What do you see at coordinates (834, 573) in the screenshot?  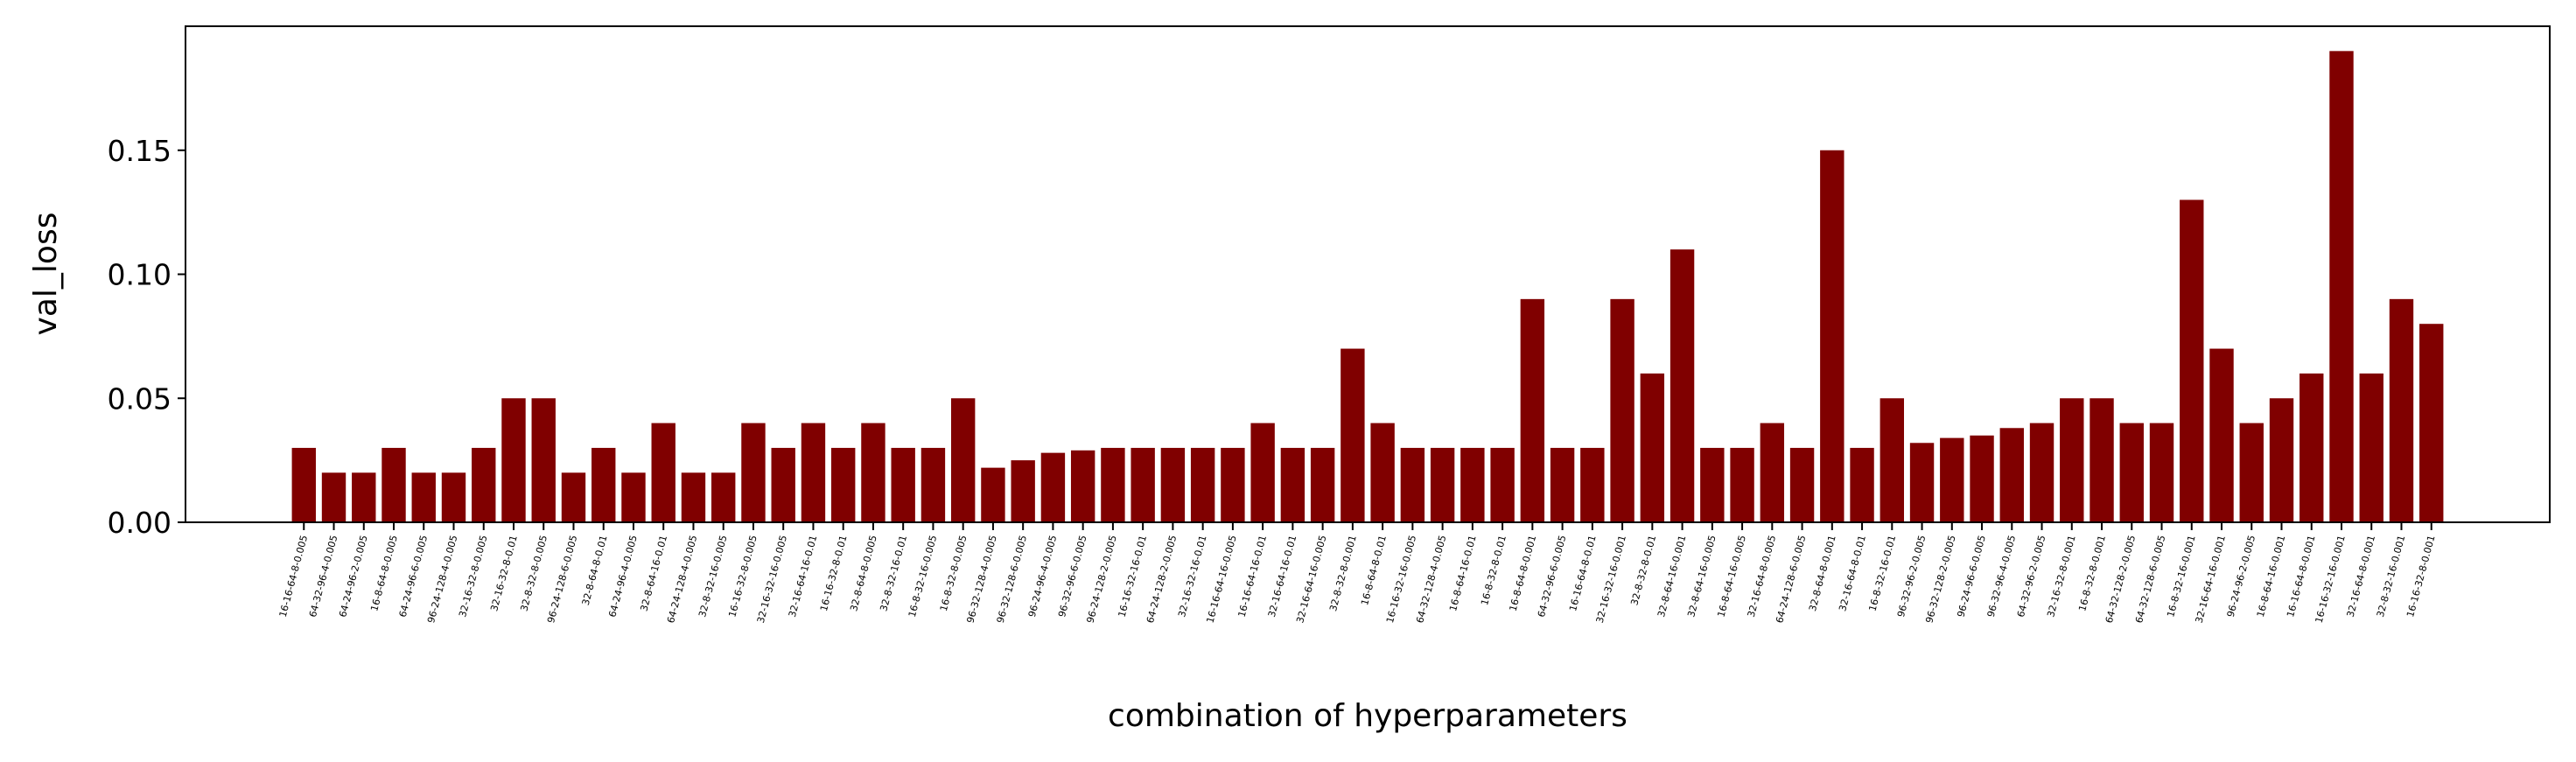 I see `x-tick-label: 16-16-32-8-0.01` at bounding box center [834, 573].